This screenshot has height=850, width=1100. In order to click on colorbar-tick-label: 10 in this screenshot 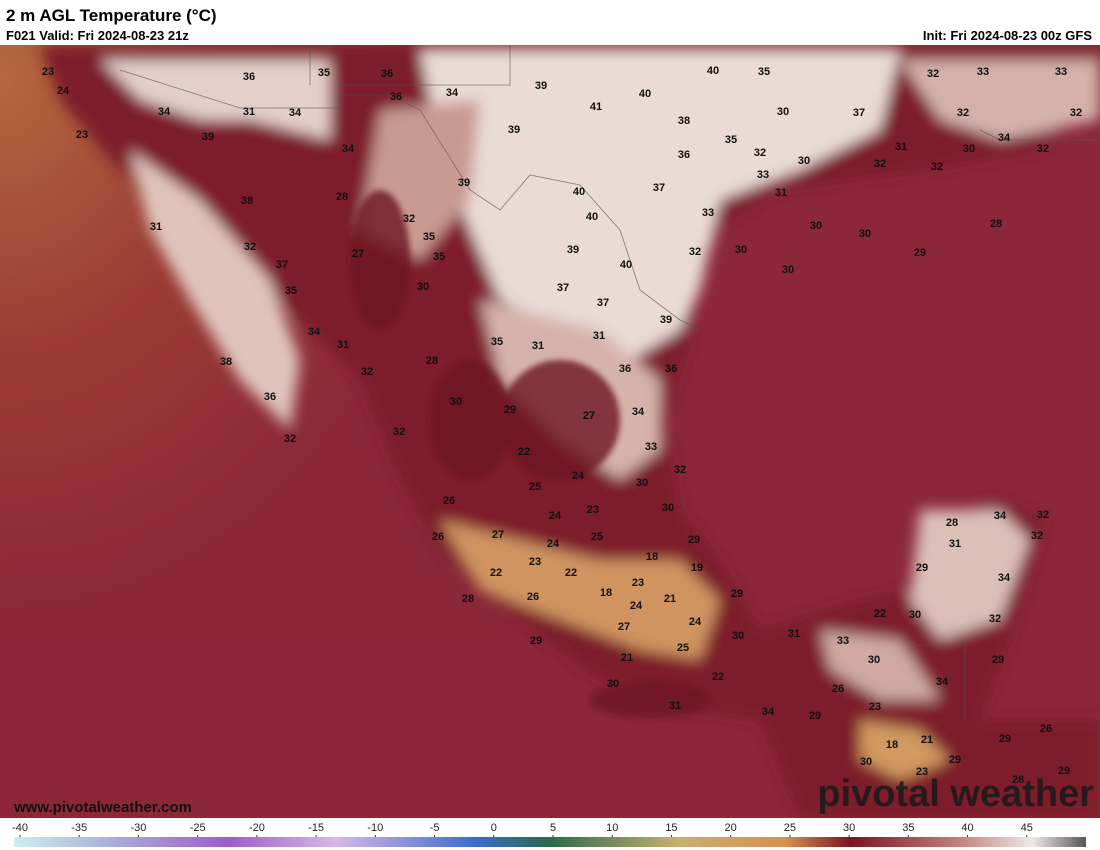, I will do `click(612, 828)`.